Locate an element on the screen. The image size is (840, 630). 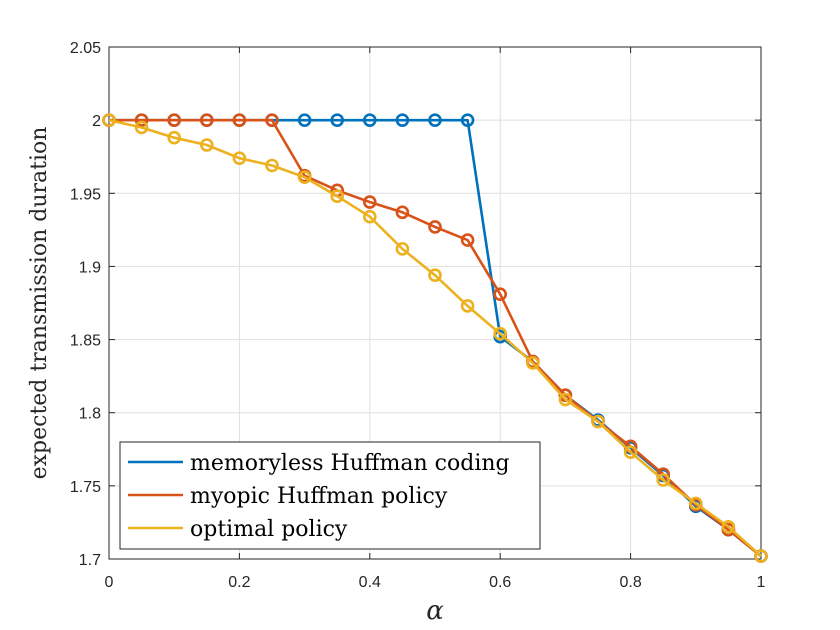
y-tick-label: 1.8 is located at coordinates (90, 414).